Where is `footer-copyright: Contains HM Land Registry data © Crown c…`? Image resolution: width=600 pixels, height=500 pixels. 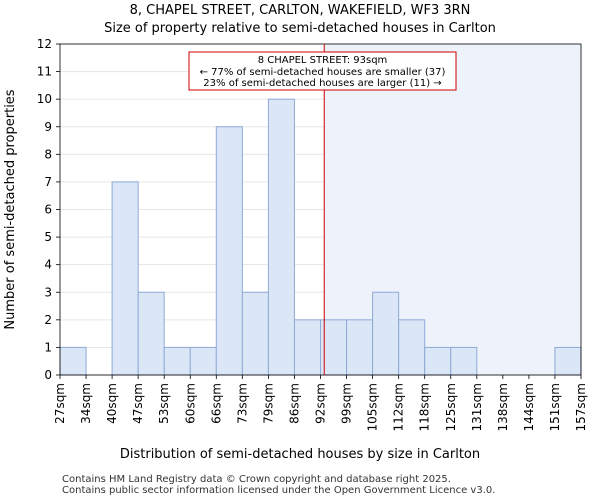
footer-copyright: Contains HM Land Registry data © Crown c… is located at coordinates (256, 479).